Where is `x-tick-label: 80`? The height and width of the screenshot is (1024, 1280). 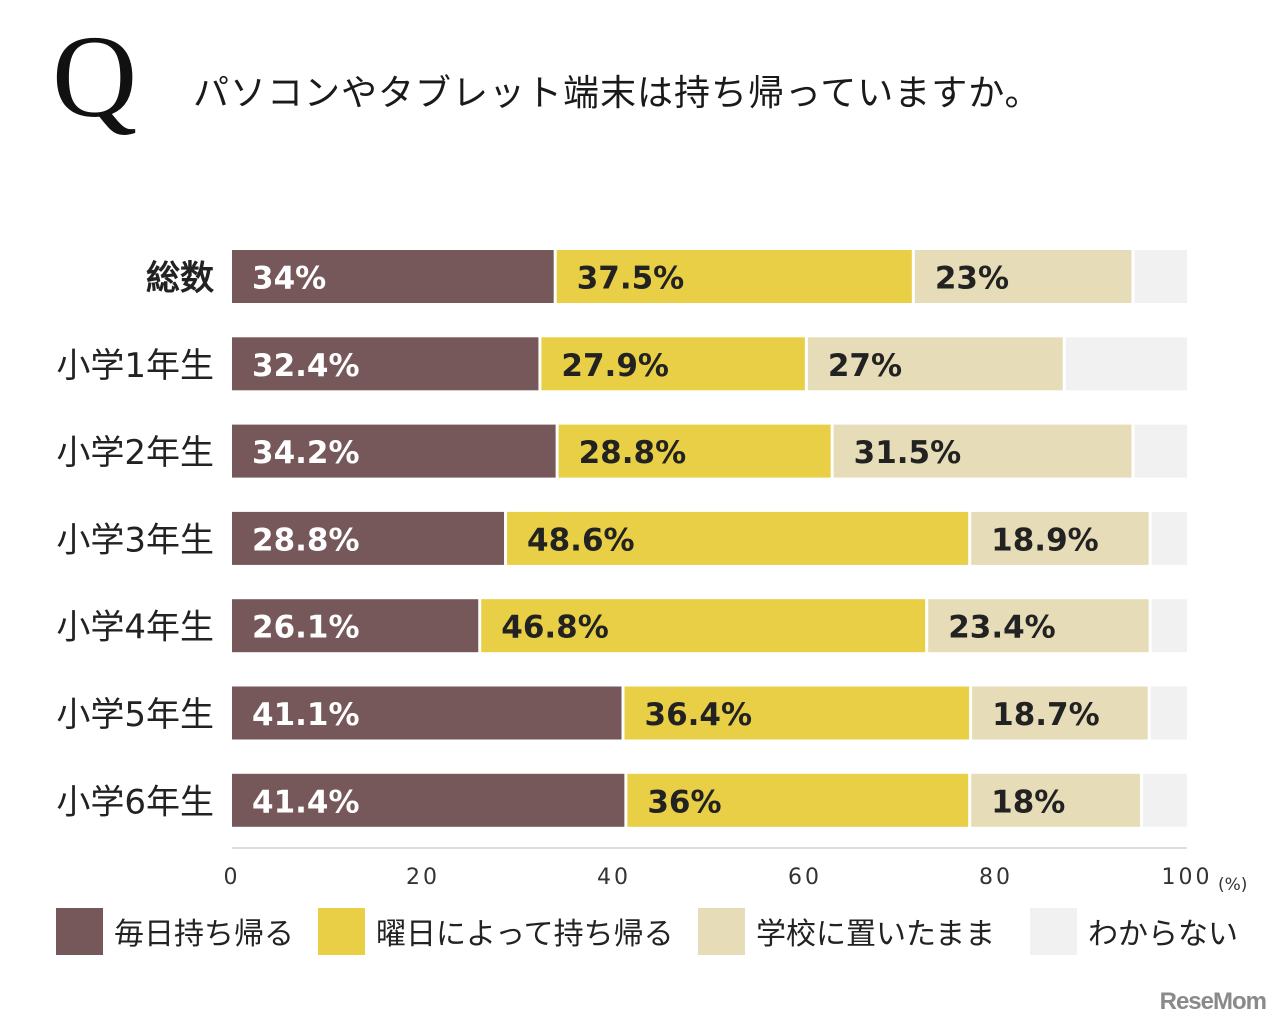
x-tick-label: 80 is located at coordinates (996, 877).